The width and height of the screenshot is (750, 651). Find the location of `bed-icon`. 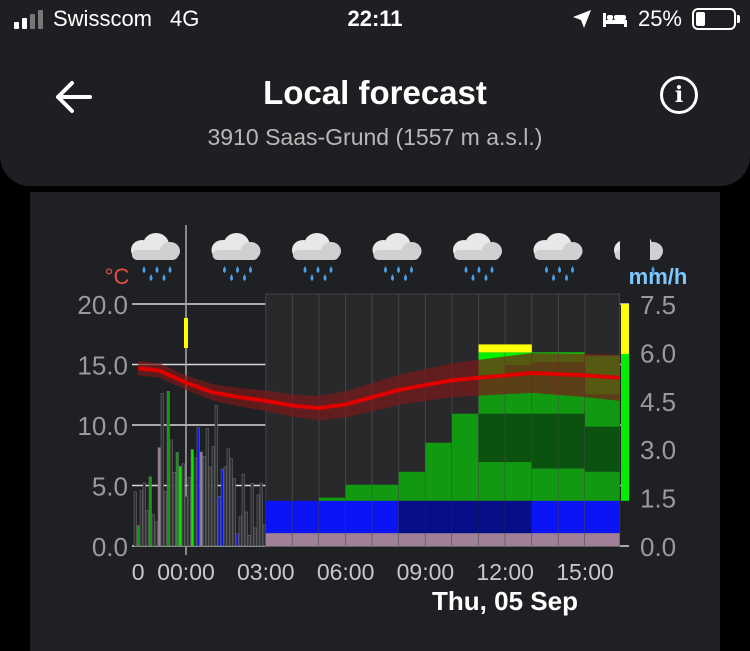

bed-icon is located at coordinates (614, 20).